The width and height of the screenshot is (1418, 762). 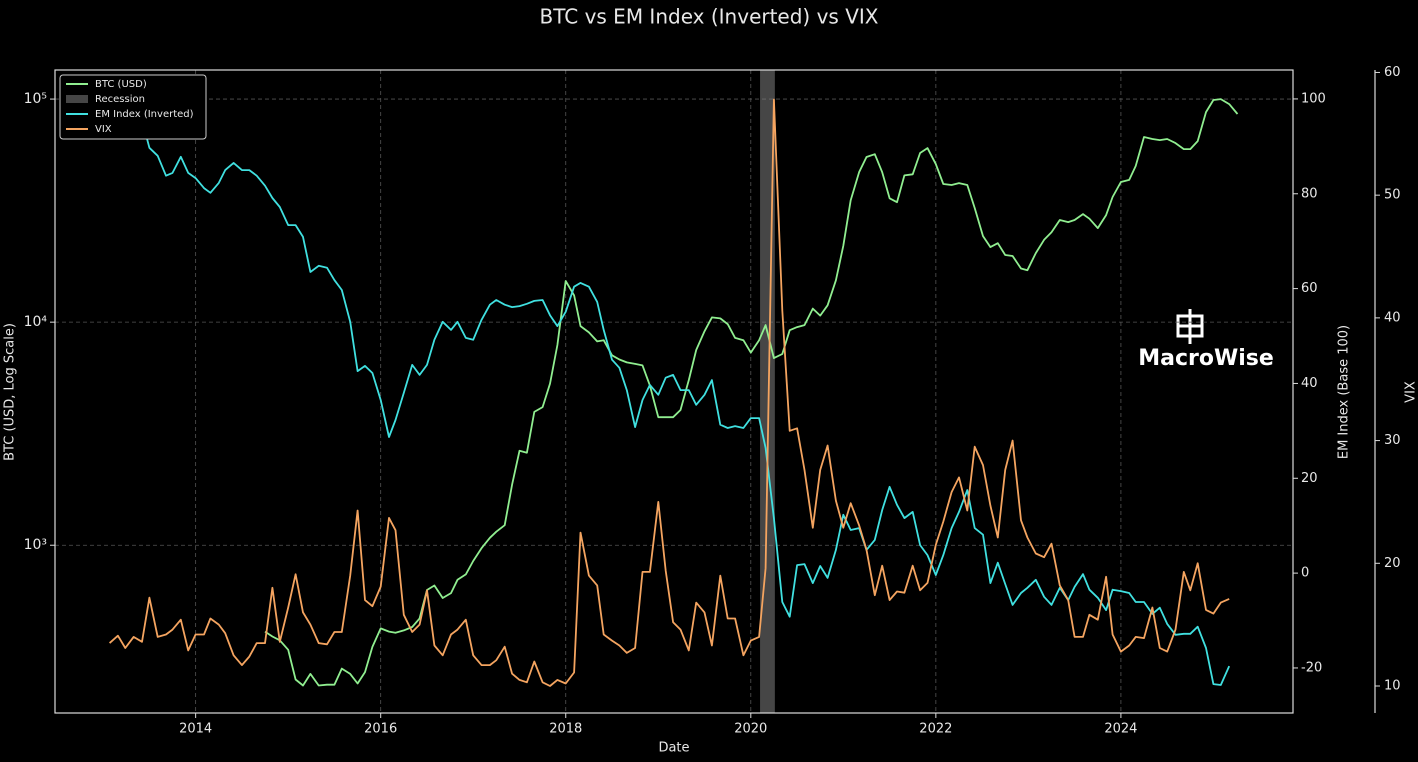 I want to click on y-axis-label: BTC (USD, Log Scale), so click(x=10, y=392).